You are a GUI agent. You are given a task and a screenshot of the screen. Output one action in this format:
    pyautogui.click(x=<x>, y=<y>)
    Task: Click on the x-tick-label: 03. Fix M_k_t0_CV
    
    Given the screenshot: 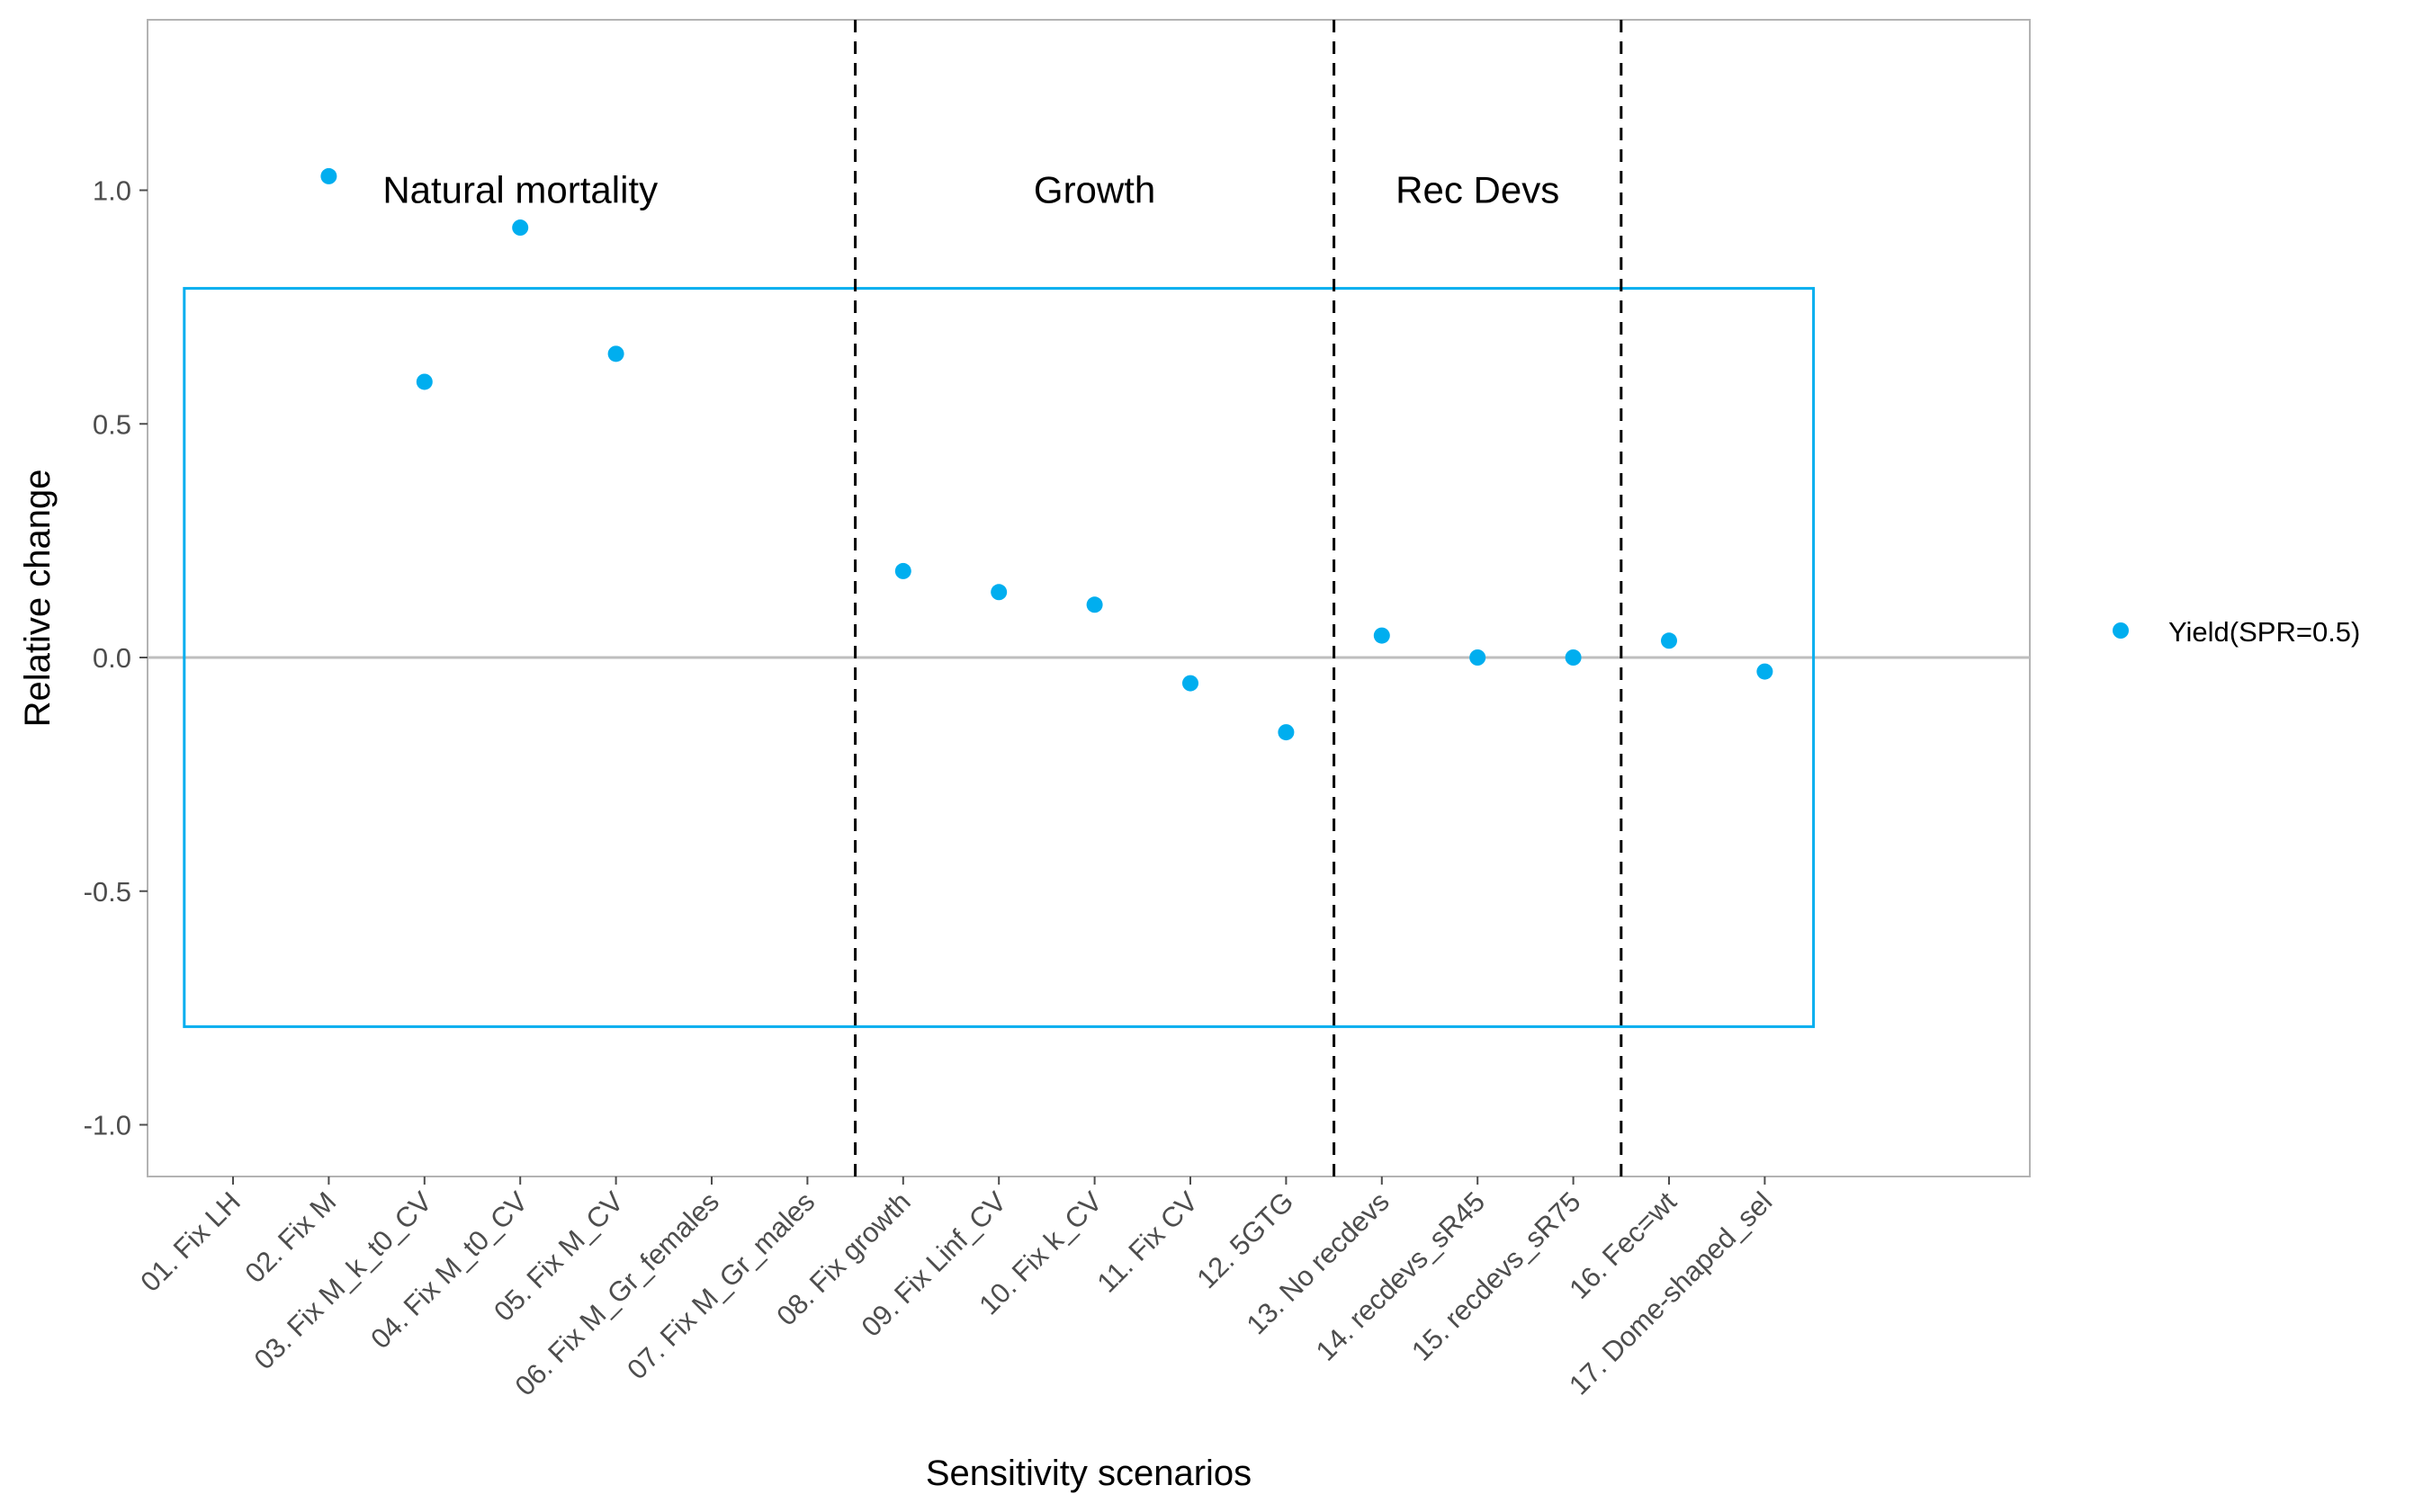 What is the action you would take?
    pyautogui.click(x=343, y=1280)
    